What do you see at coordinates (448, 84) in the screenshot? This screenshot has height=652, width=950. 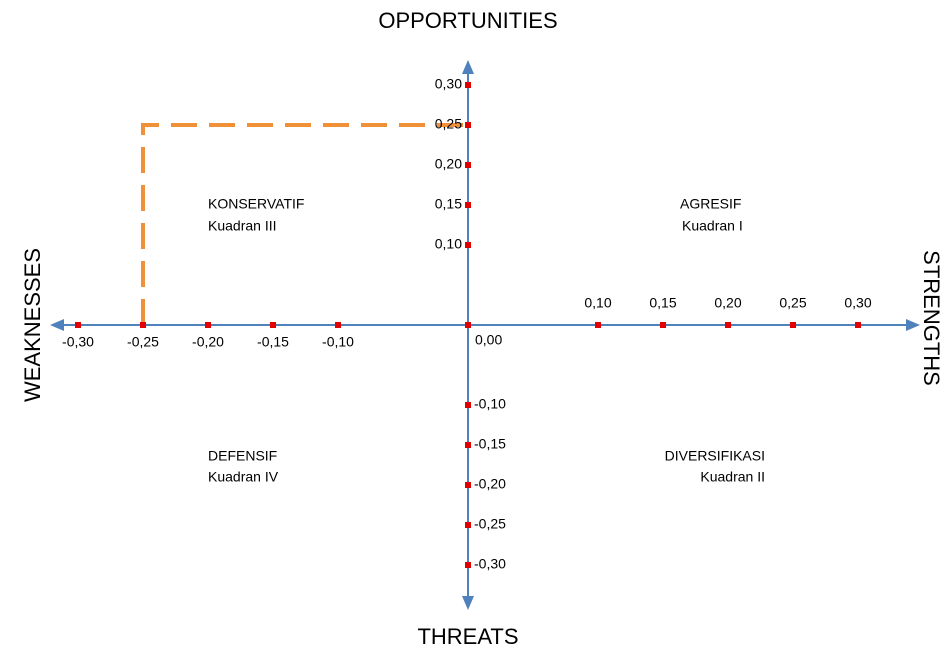 I see `y-tick-label: 0,30` at bounding box center [448, 84].